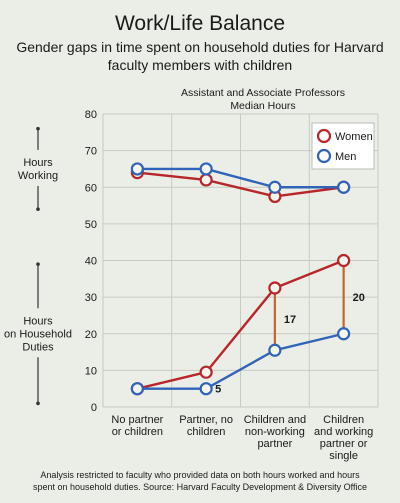 Image resolution: width=400 pixels, height=503 pixels. I want to click on x-category-label: Children and non-working partner, so click(275, 432).